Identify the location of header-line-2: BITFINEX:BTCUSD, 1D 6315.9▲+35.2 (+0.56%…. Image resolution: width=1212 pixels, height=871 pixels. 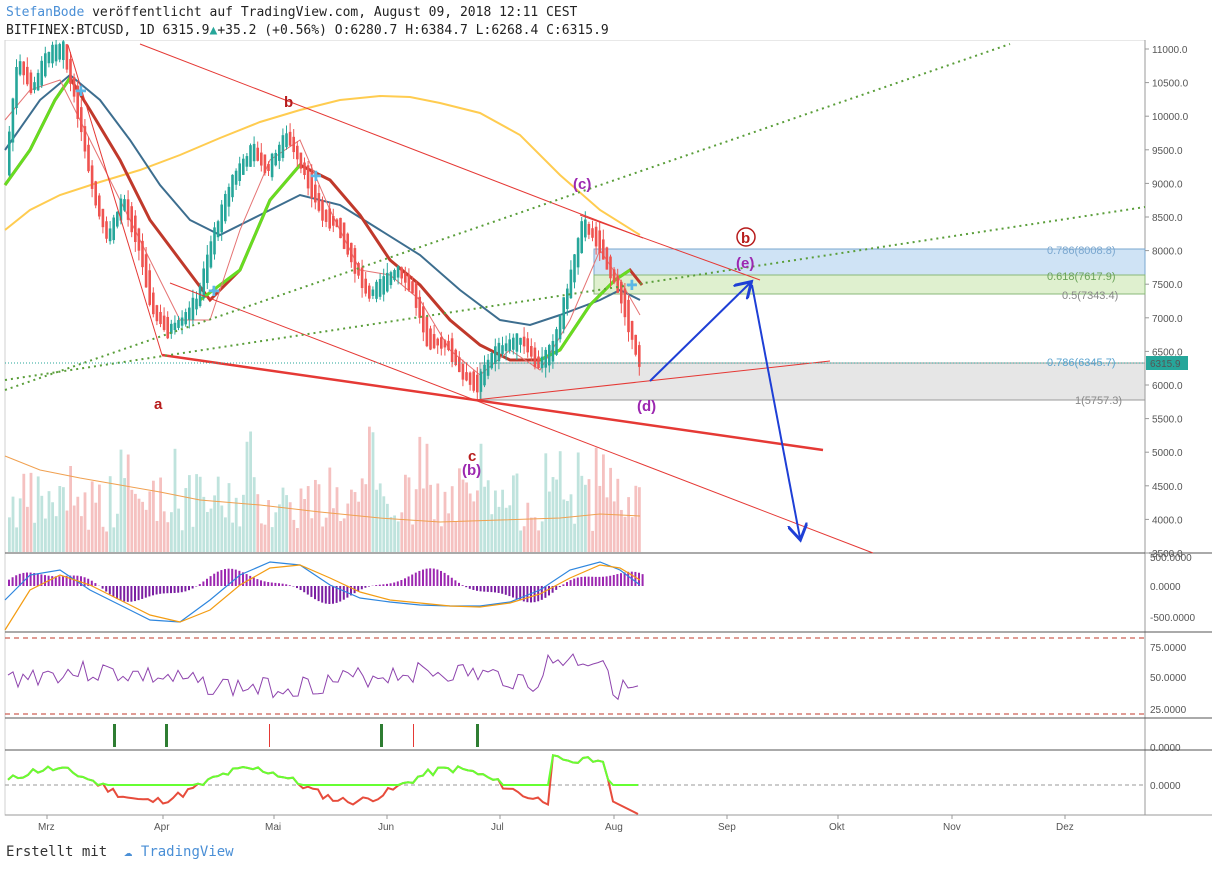
(307, 30).